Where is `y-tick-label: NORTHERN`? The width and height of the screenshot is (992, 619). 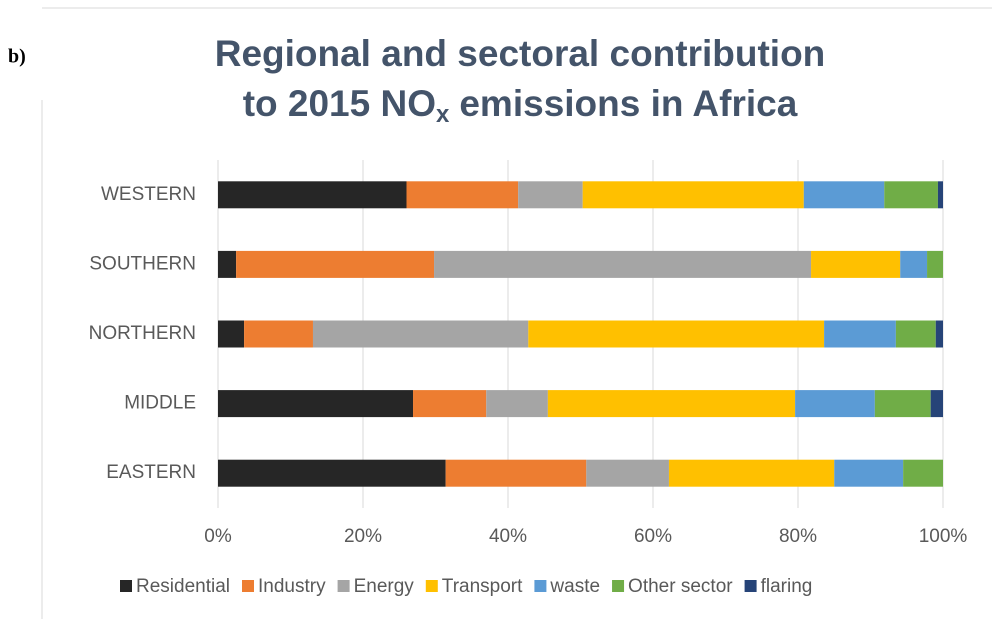 y-tick-label: NORTHERN is located at coordinates (142, 333).